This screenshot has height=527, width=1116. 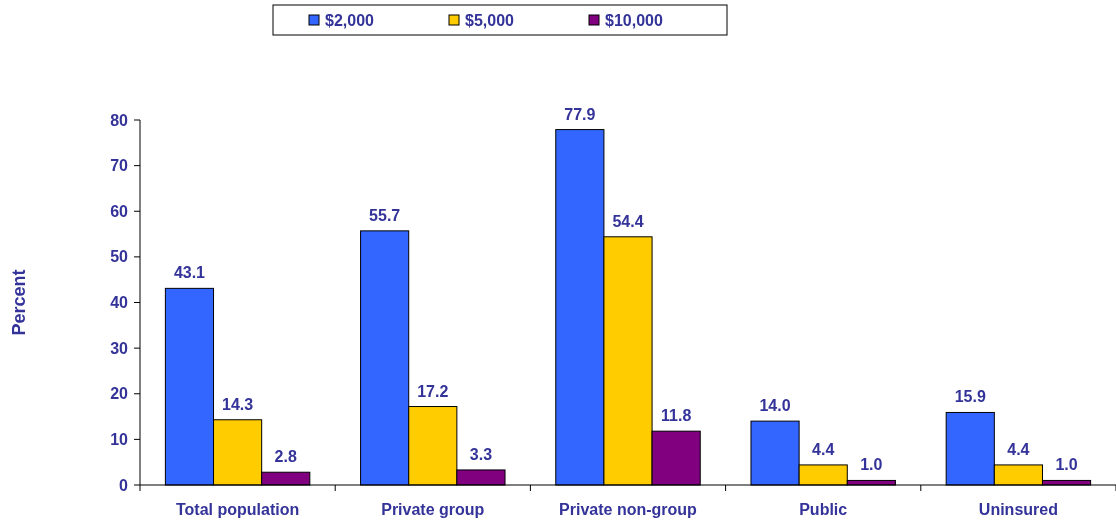 What do you see at coordinates (481, 454) in the screenshot?
I see `data-label: 3.3` at bounding box center [481, 454].